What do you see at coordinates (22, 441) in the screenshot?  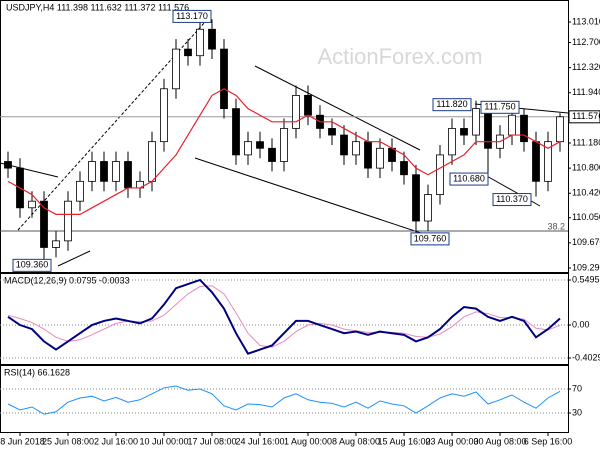 I see `x-tick-label: 18 Jun 2018` at bounding box center [22, 441].